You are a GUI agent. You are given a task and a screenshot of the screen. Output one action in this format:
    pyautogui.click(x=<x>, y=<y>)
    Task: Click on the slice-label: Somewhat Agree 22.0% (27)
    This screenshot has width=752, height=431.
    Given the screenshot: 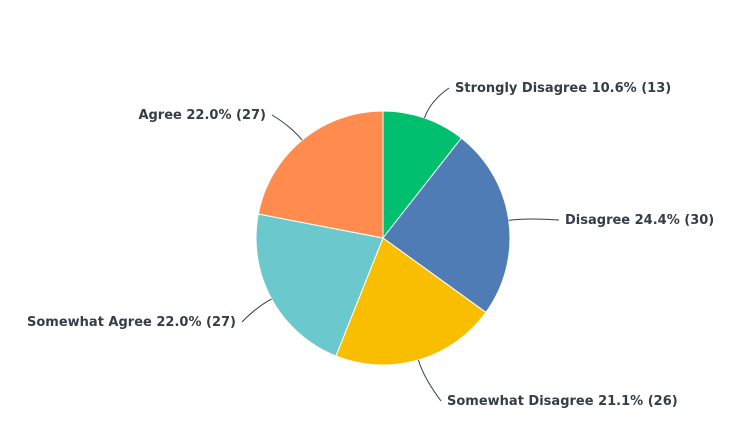 What is the action you would take?
    pyautogui.click(x=131, y=322)
    